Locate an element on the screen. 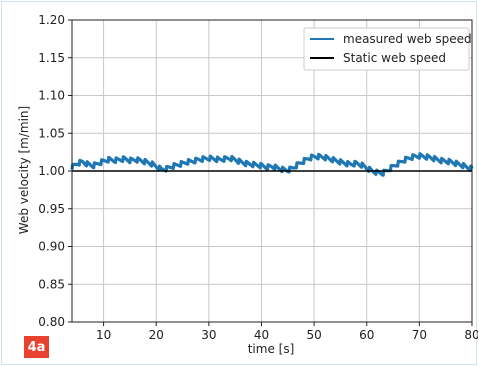  legend-box is located at coordinates (386, 49).